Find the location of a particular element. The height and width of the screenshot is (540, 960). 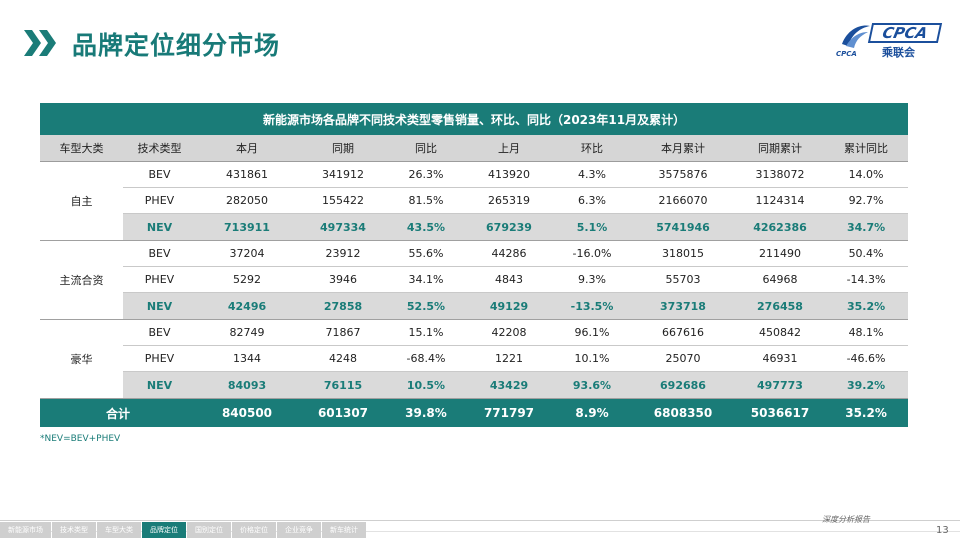

table-cell: 71867 is located at coordinates (343, 332).